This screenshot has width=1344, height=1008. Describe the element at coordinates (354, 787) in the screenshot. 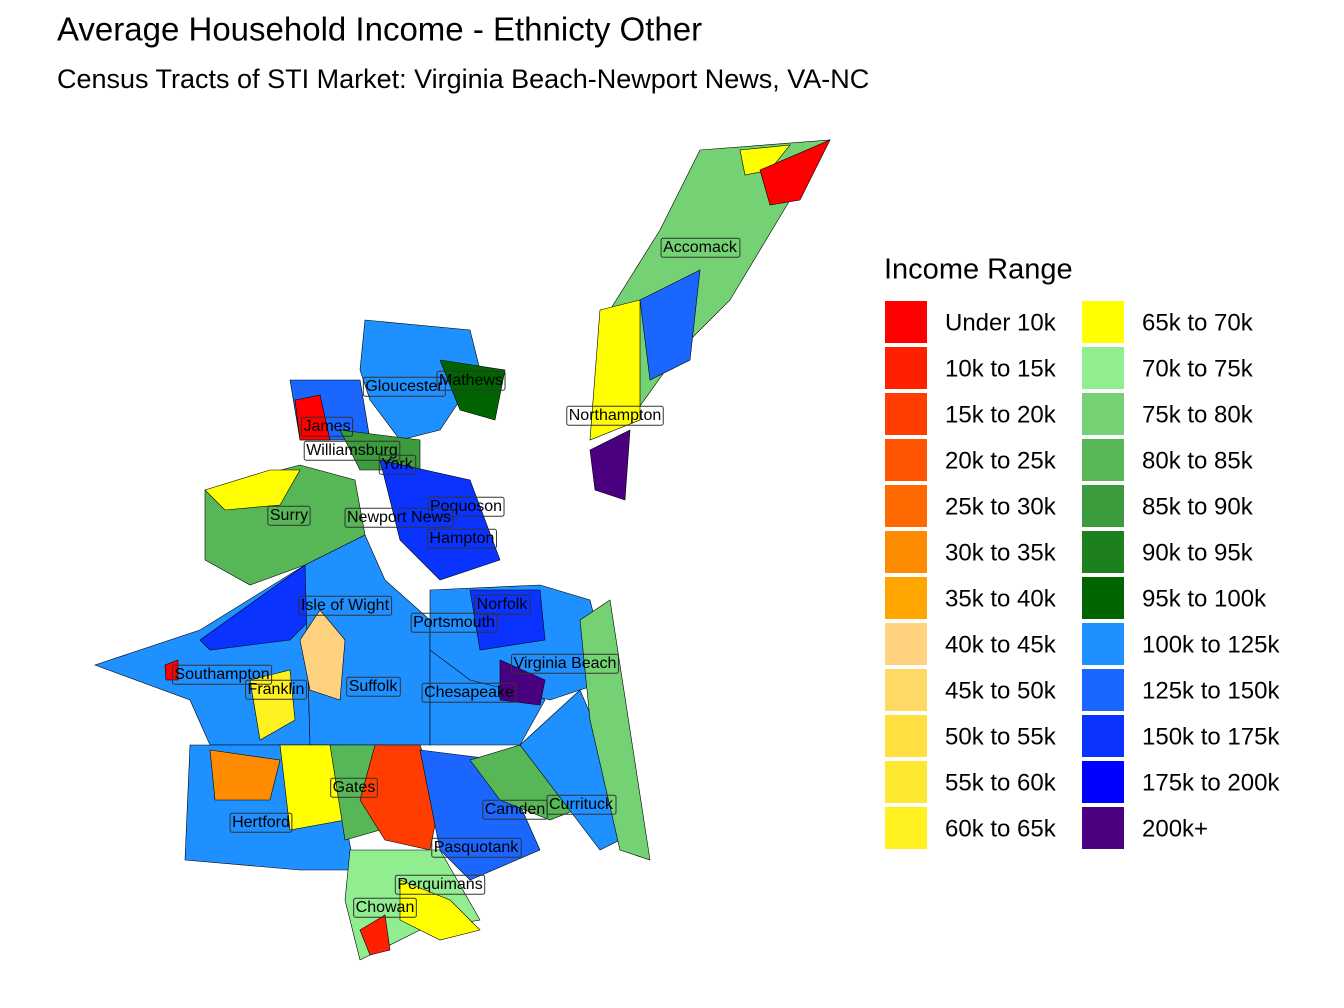

I see `county-label: Gates` at that location.